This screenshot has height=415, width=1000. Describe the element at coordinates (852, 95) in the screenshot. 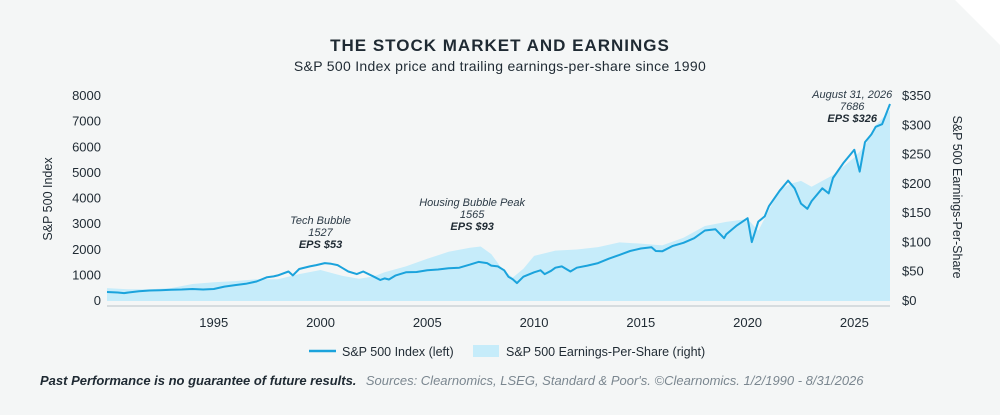

I see `annotation-text: August 31, 2026` at that location.